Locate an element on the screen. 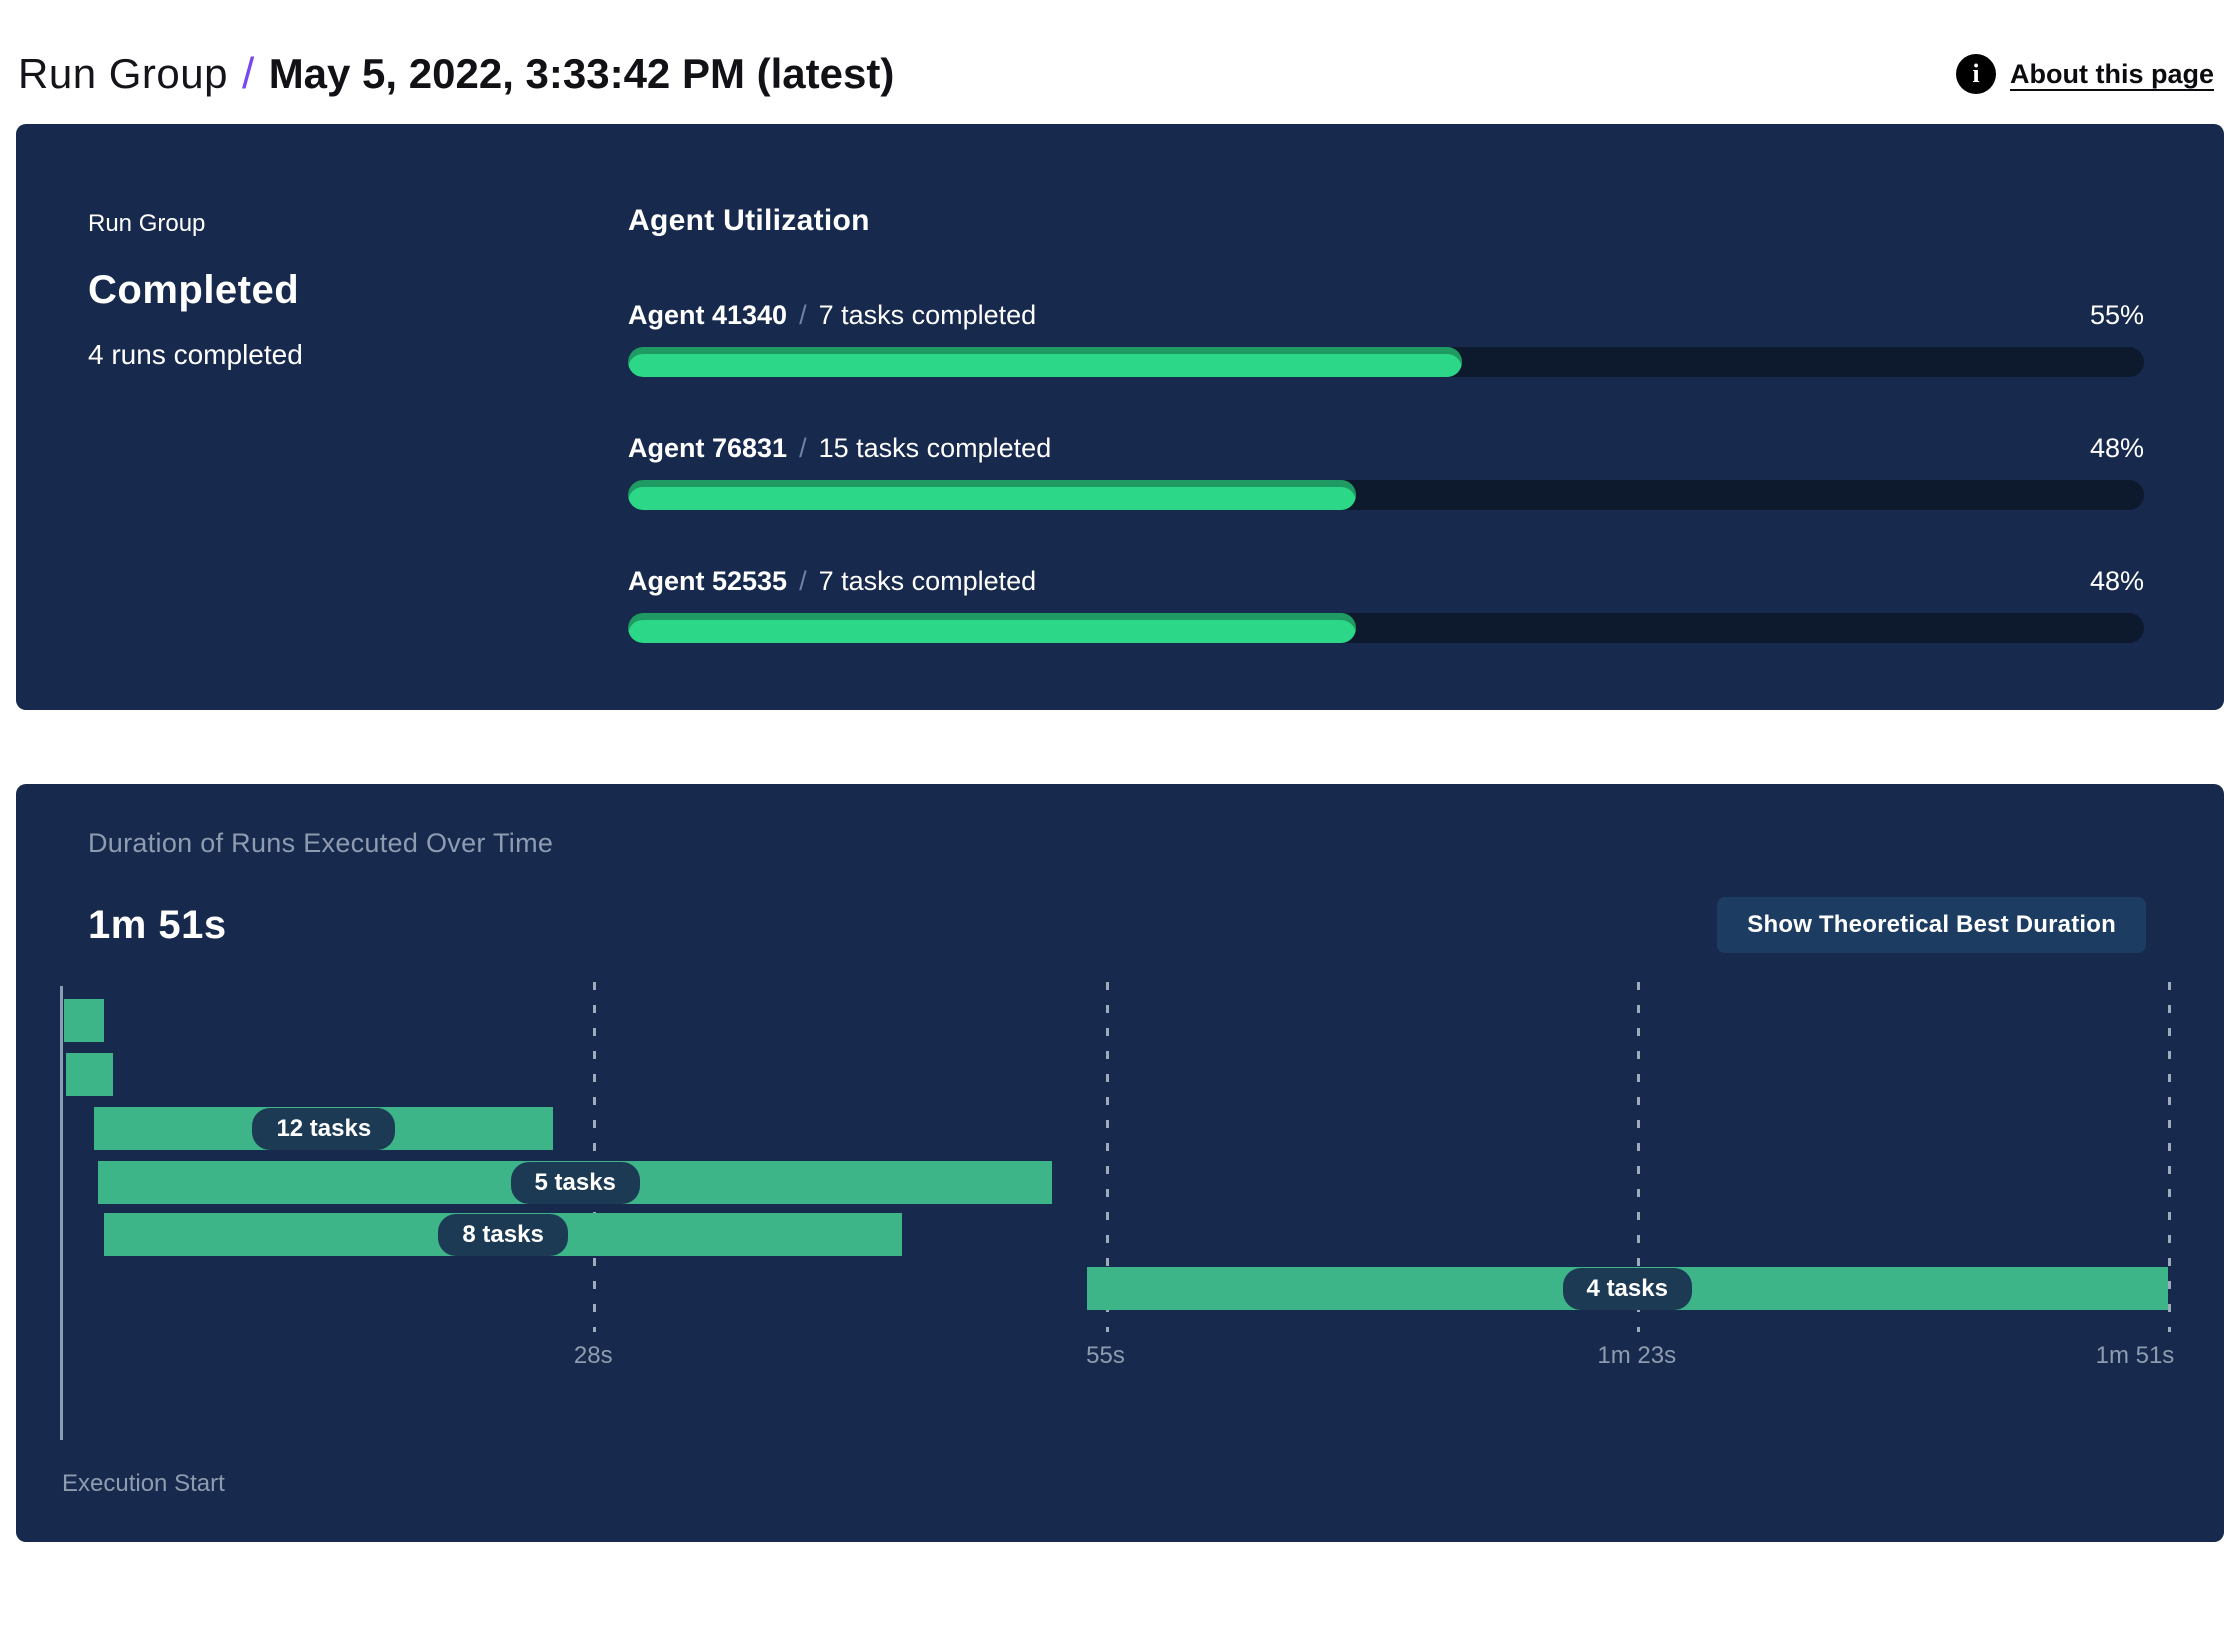  page-title: May 5, 2022, 3:33:42 PM (latest) is located at coordinates (581, 73).